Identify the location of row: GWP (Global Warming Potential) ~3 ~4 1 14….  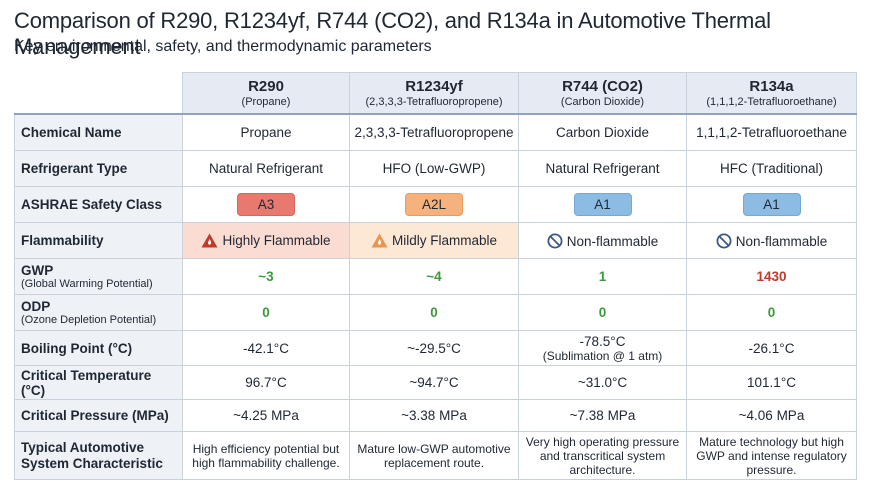
(435, 276).